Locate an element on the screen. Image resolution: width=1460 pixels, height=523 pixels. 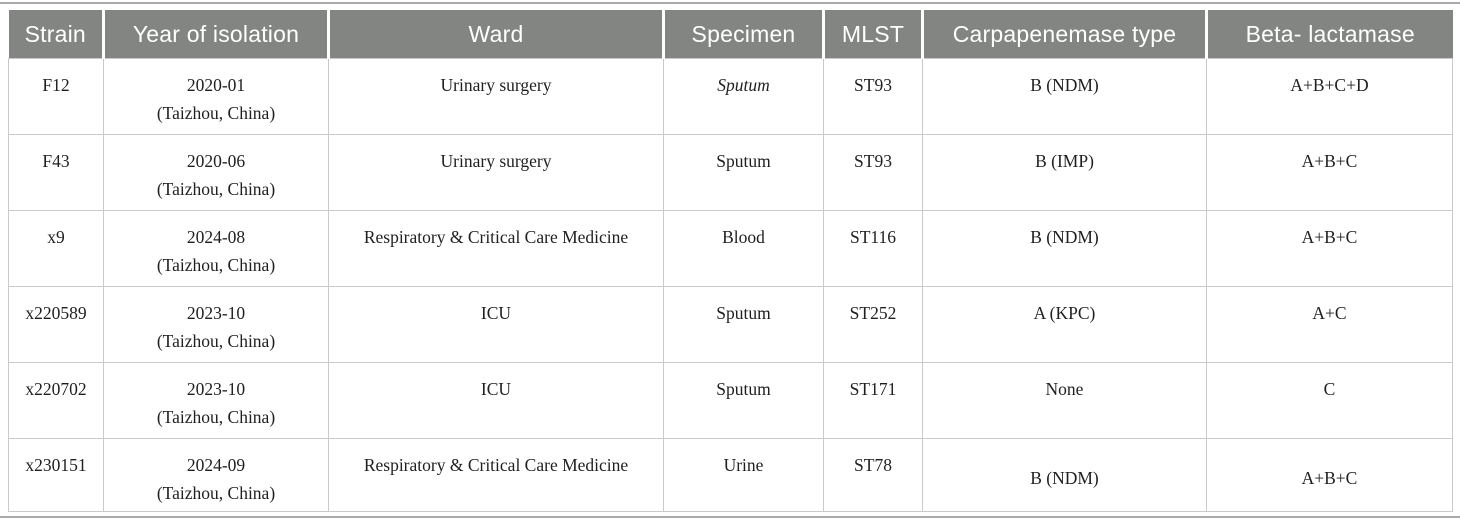
cell-strain: x220702 is located at coordinates (56, 400).